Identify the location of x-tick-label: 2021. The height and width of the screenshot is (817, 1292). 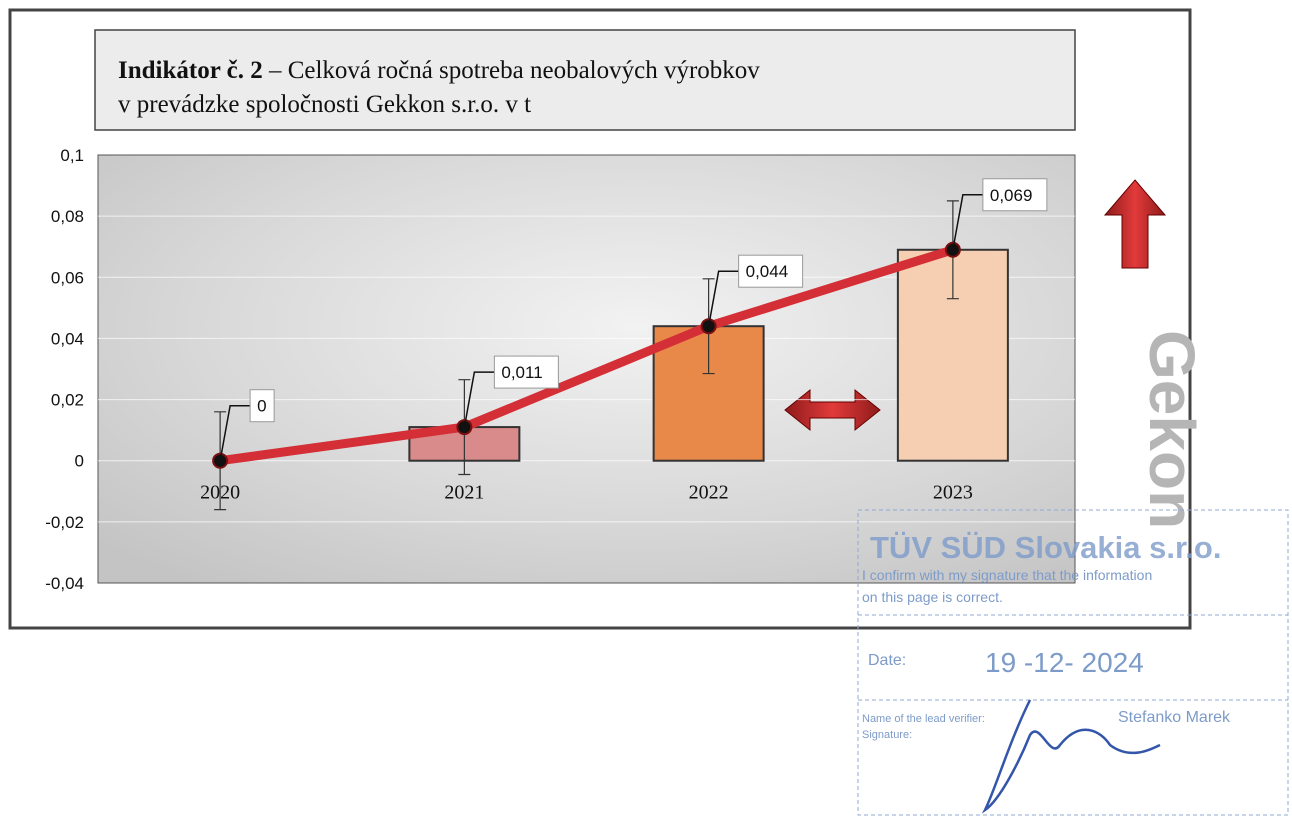
(464, 493).